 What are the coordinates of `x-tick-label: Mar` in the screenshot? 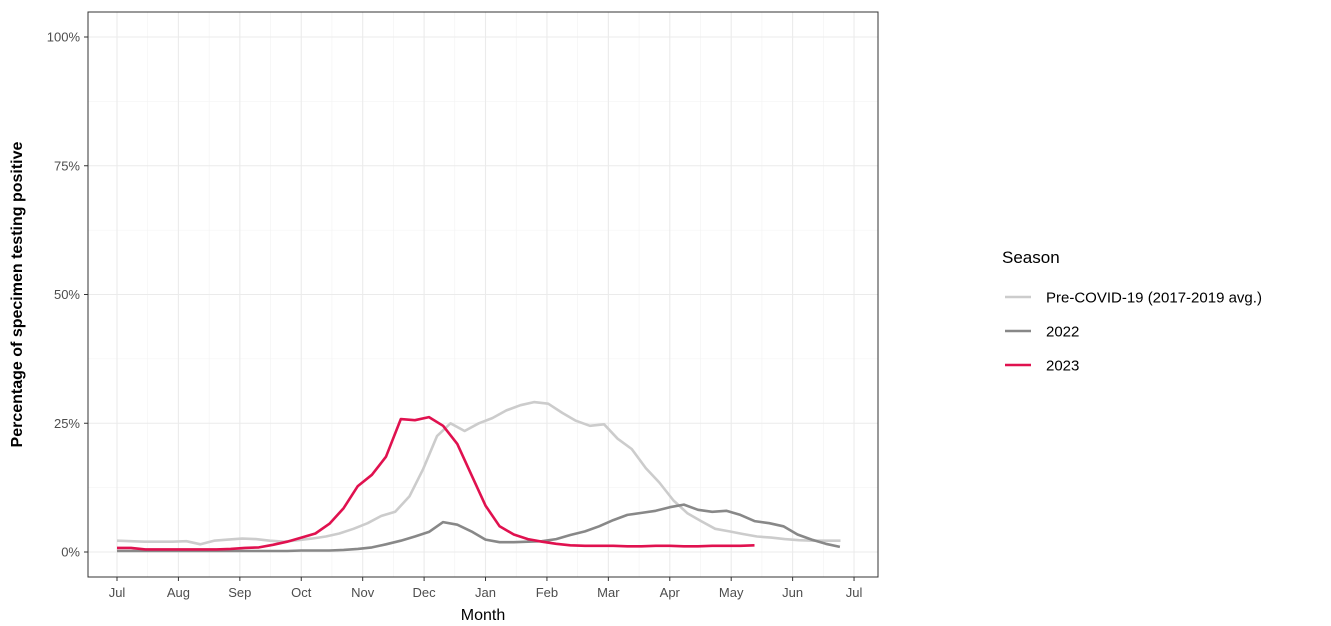 It's located at (608, 592).